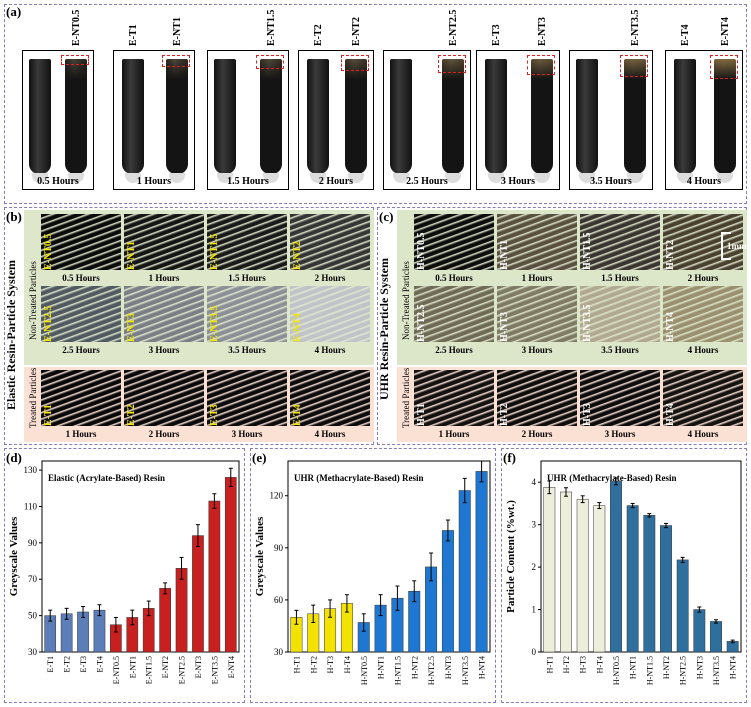 The image size is (751, 707). What do you see at coordinates (453, 27) in the screenshot?
I see `vial-sample-label: E-NT2.5` at bounding box center [453, 27].